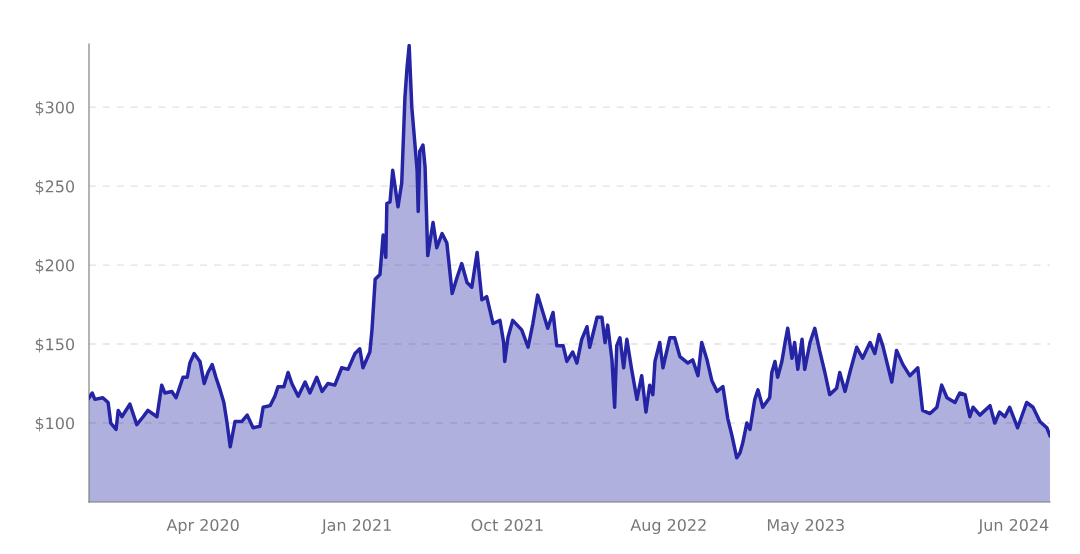 This screenshot has height=554, width=1080. What do you see at coordinates (356, 526) in the screenshot?
I see `x-tick-label: Jan 2021` at bounding box center [356, 526].